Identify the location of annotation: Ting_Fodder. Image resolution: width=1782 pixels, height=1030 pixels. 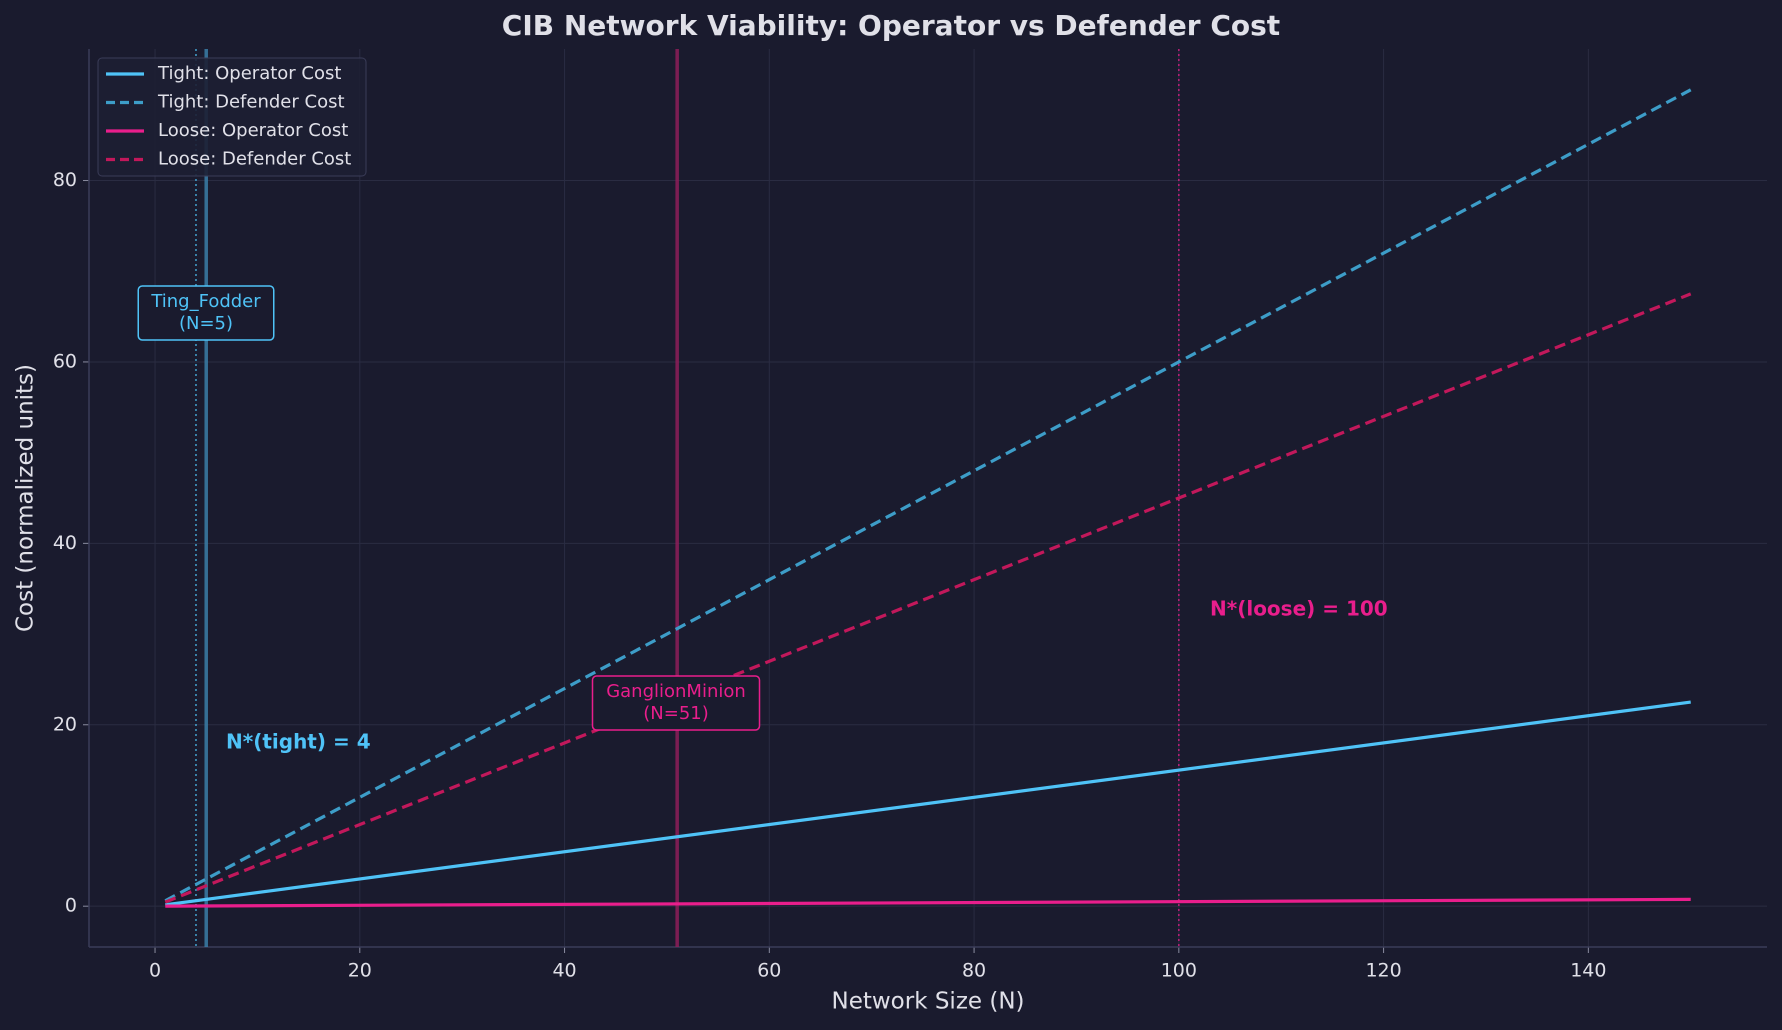
(205, 301).